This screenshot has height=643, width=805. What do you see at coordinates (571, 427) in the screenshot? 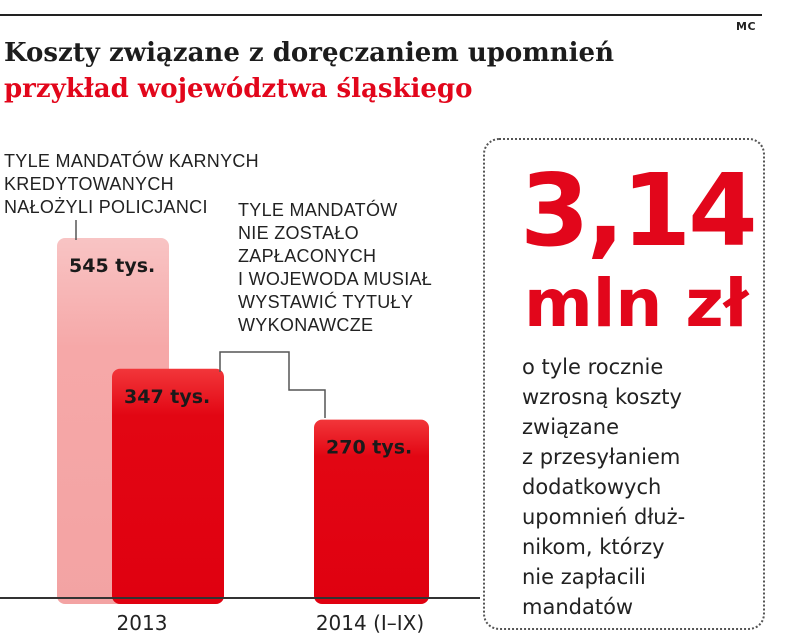
I see `description-line: związane` at bounding box center [571, 427].